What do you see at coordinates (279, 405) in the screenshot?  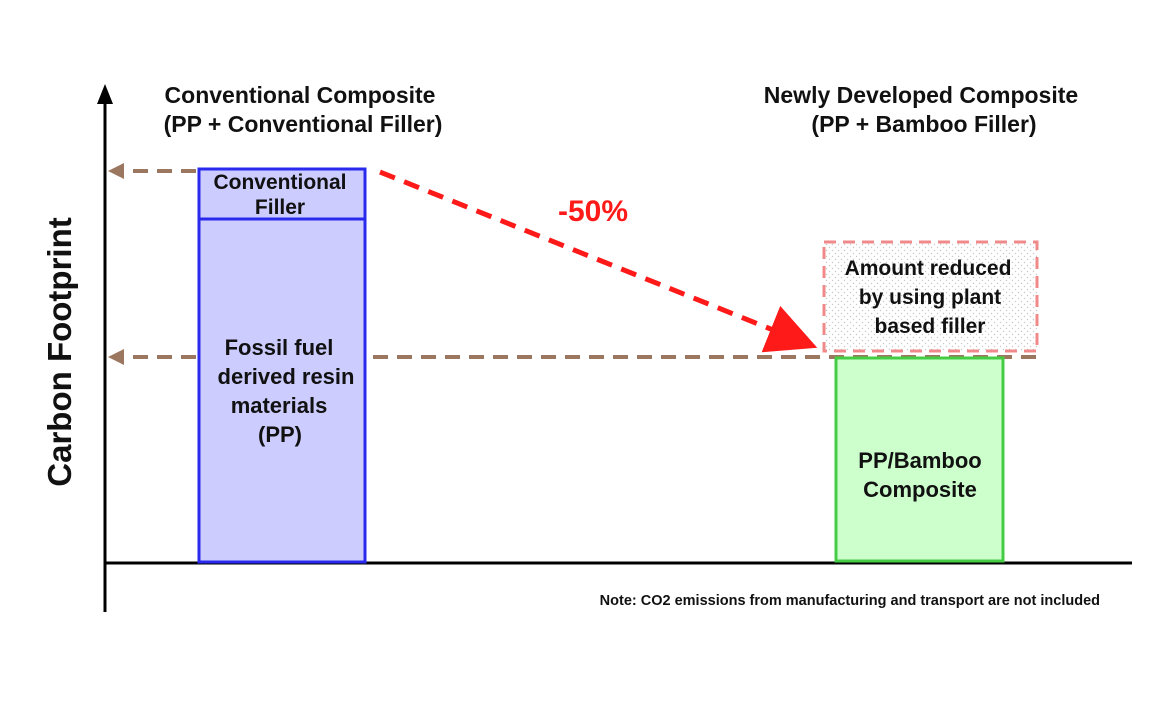 I see `resin-label-line3: materials` at bounding box center [279, 405].